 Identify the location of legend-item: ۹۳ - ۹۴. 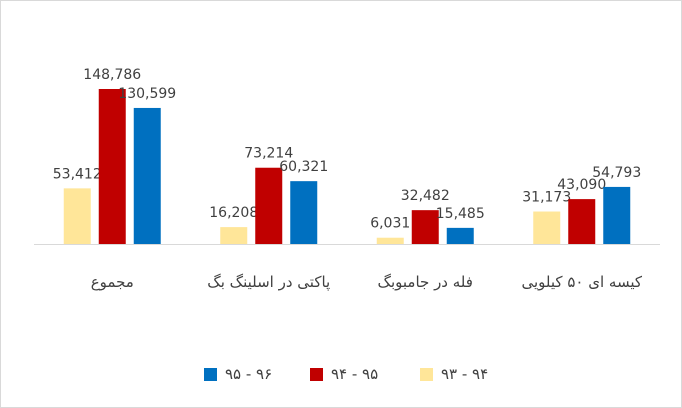
(454, 374).